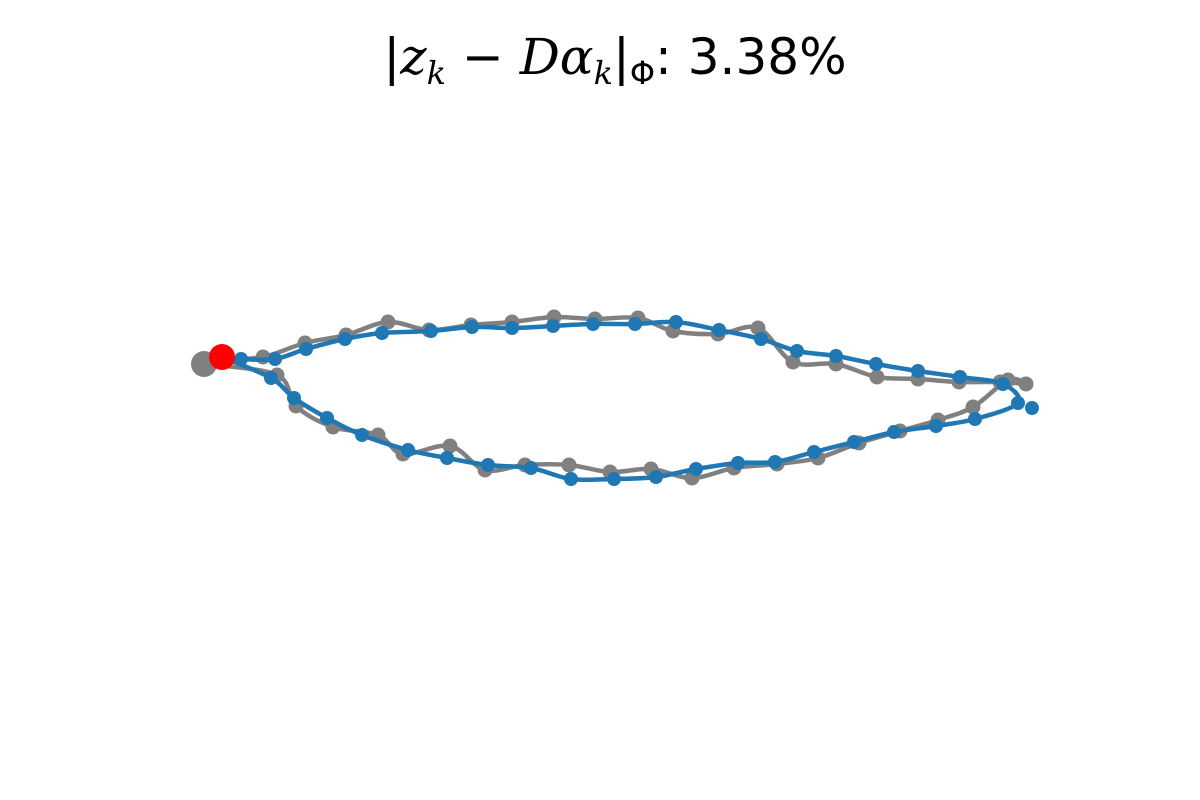  What do you see at coordinates (539, 57) in the screenshot?
I see `title-d: D` at bounding box center [539, 57].